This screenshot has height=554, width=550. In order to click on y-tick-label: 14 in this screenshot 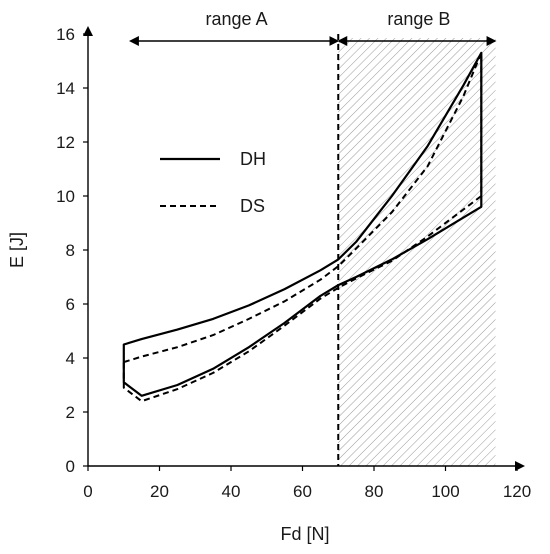, I will do `click(65, 88)`.